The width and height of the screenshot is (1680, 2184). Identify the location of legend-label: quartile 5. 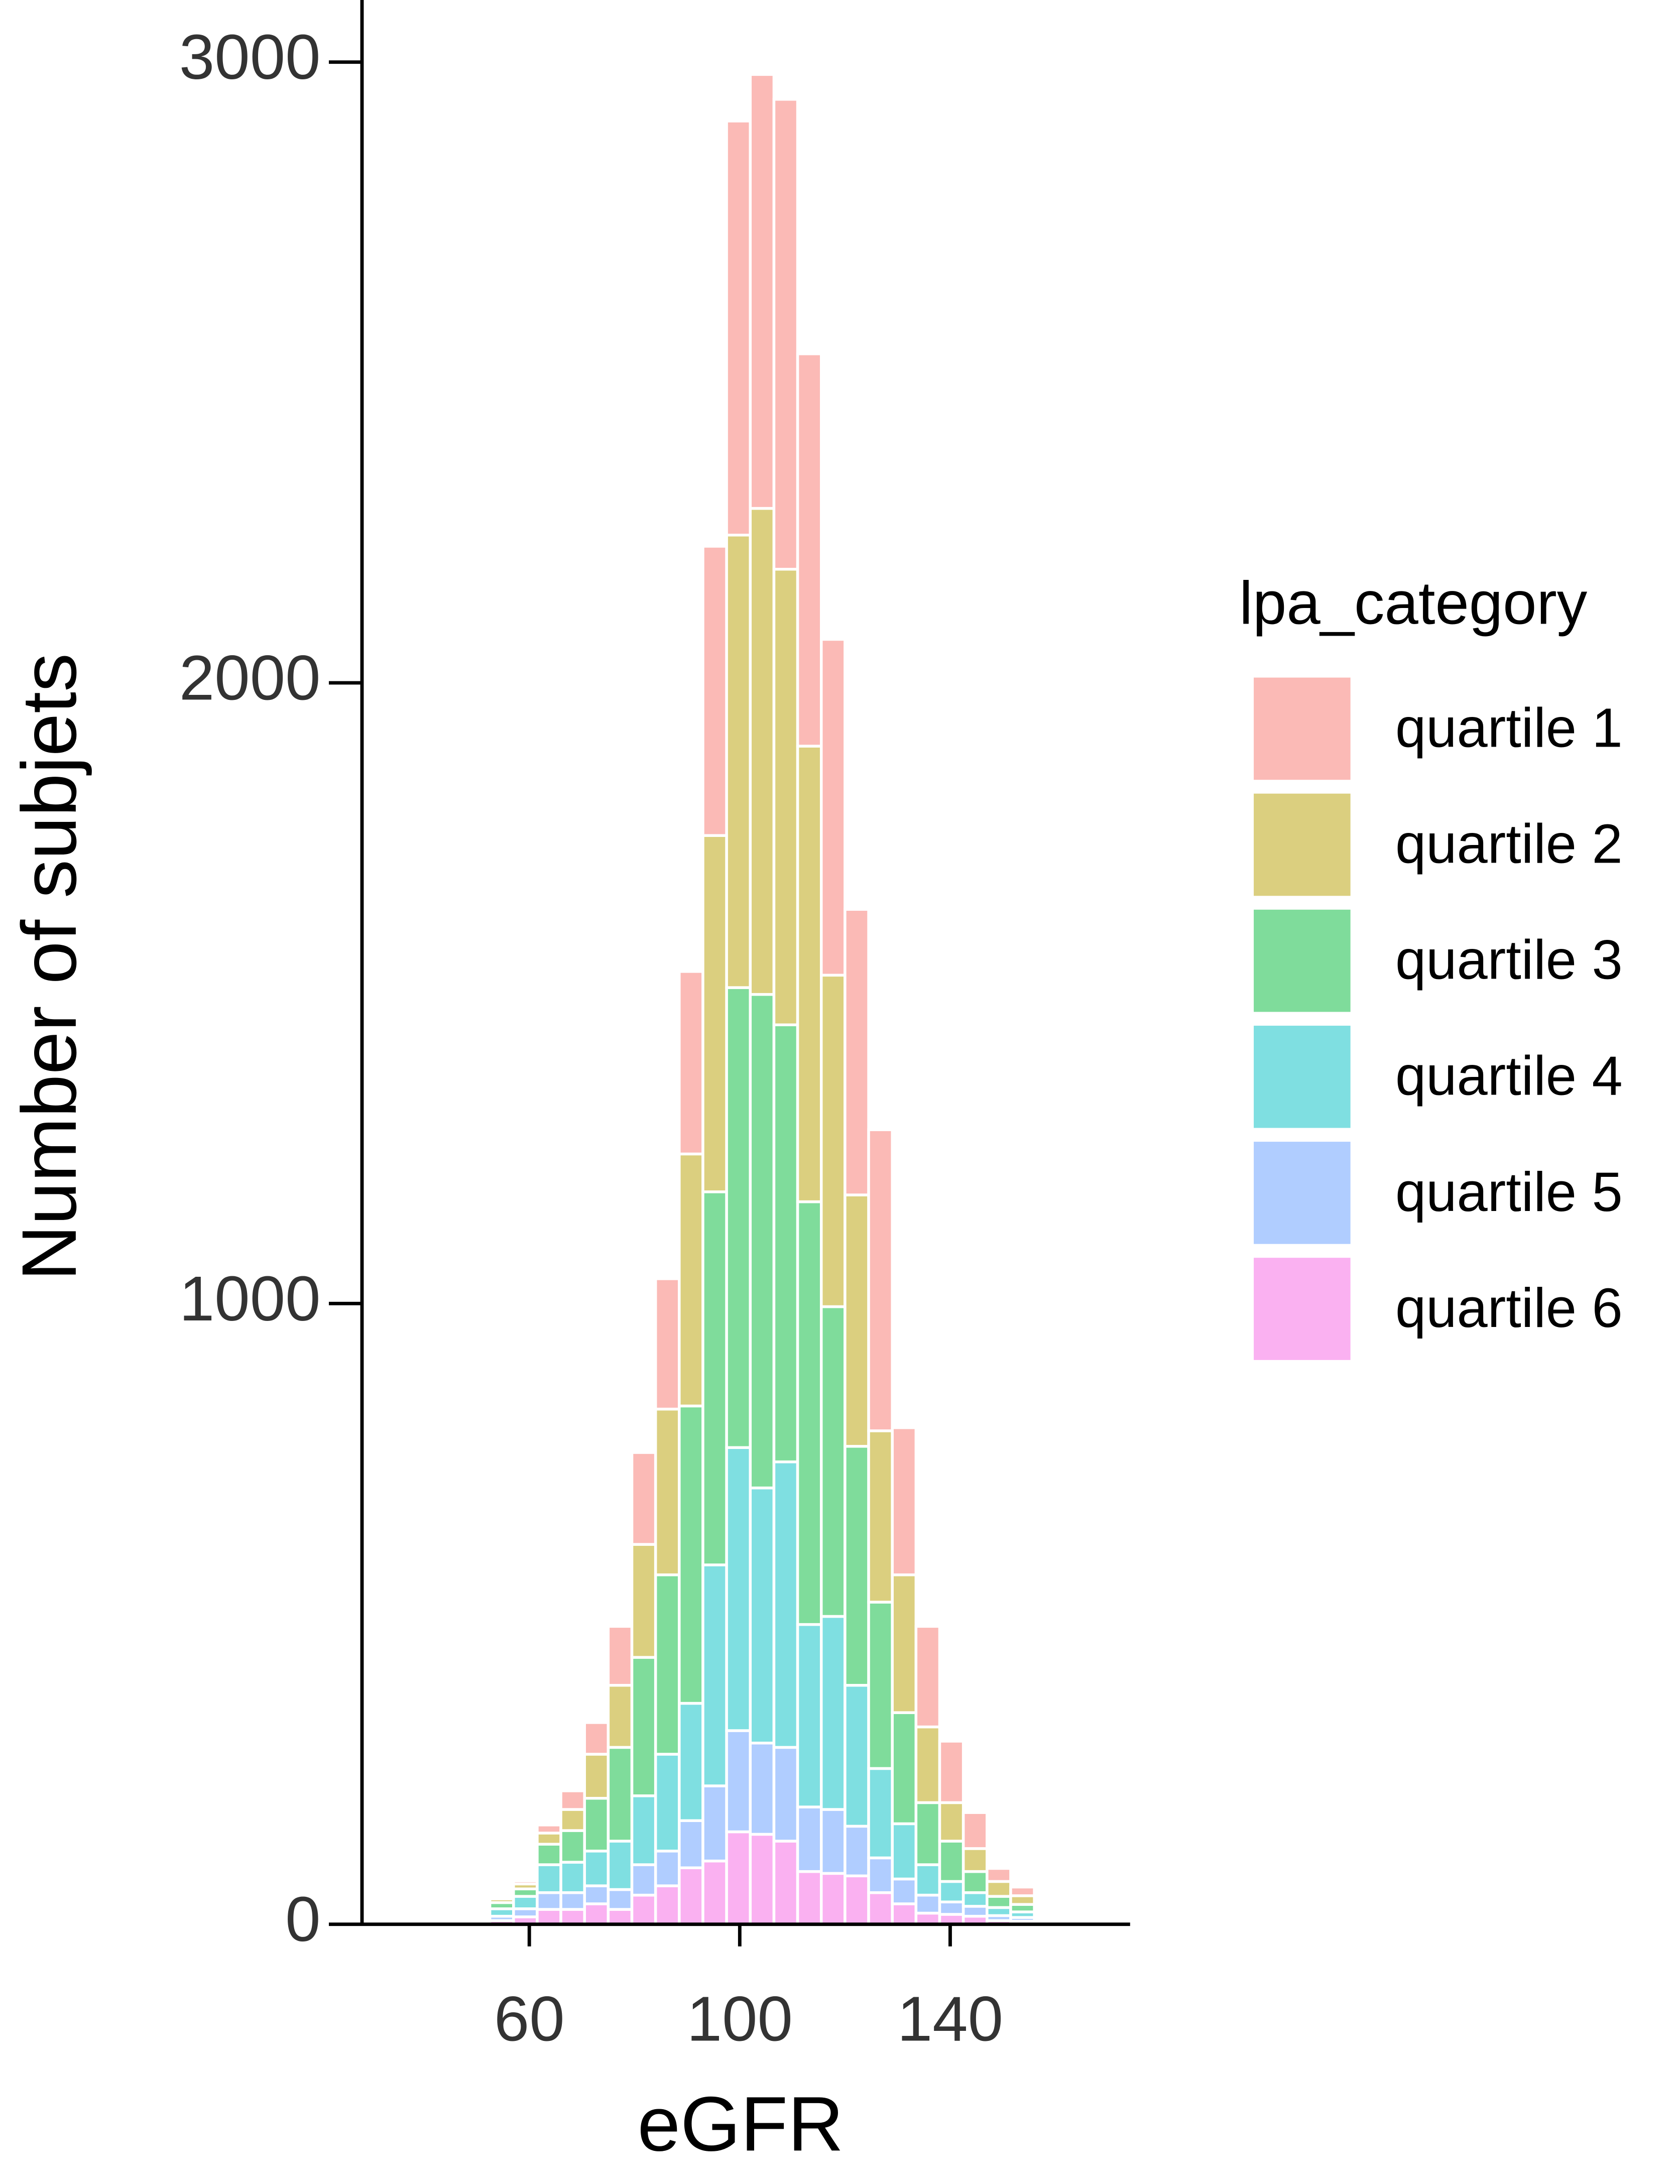
(1509, 1192).